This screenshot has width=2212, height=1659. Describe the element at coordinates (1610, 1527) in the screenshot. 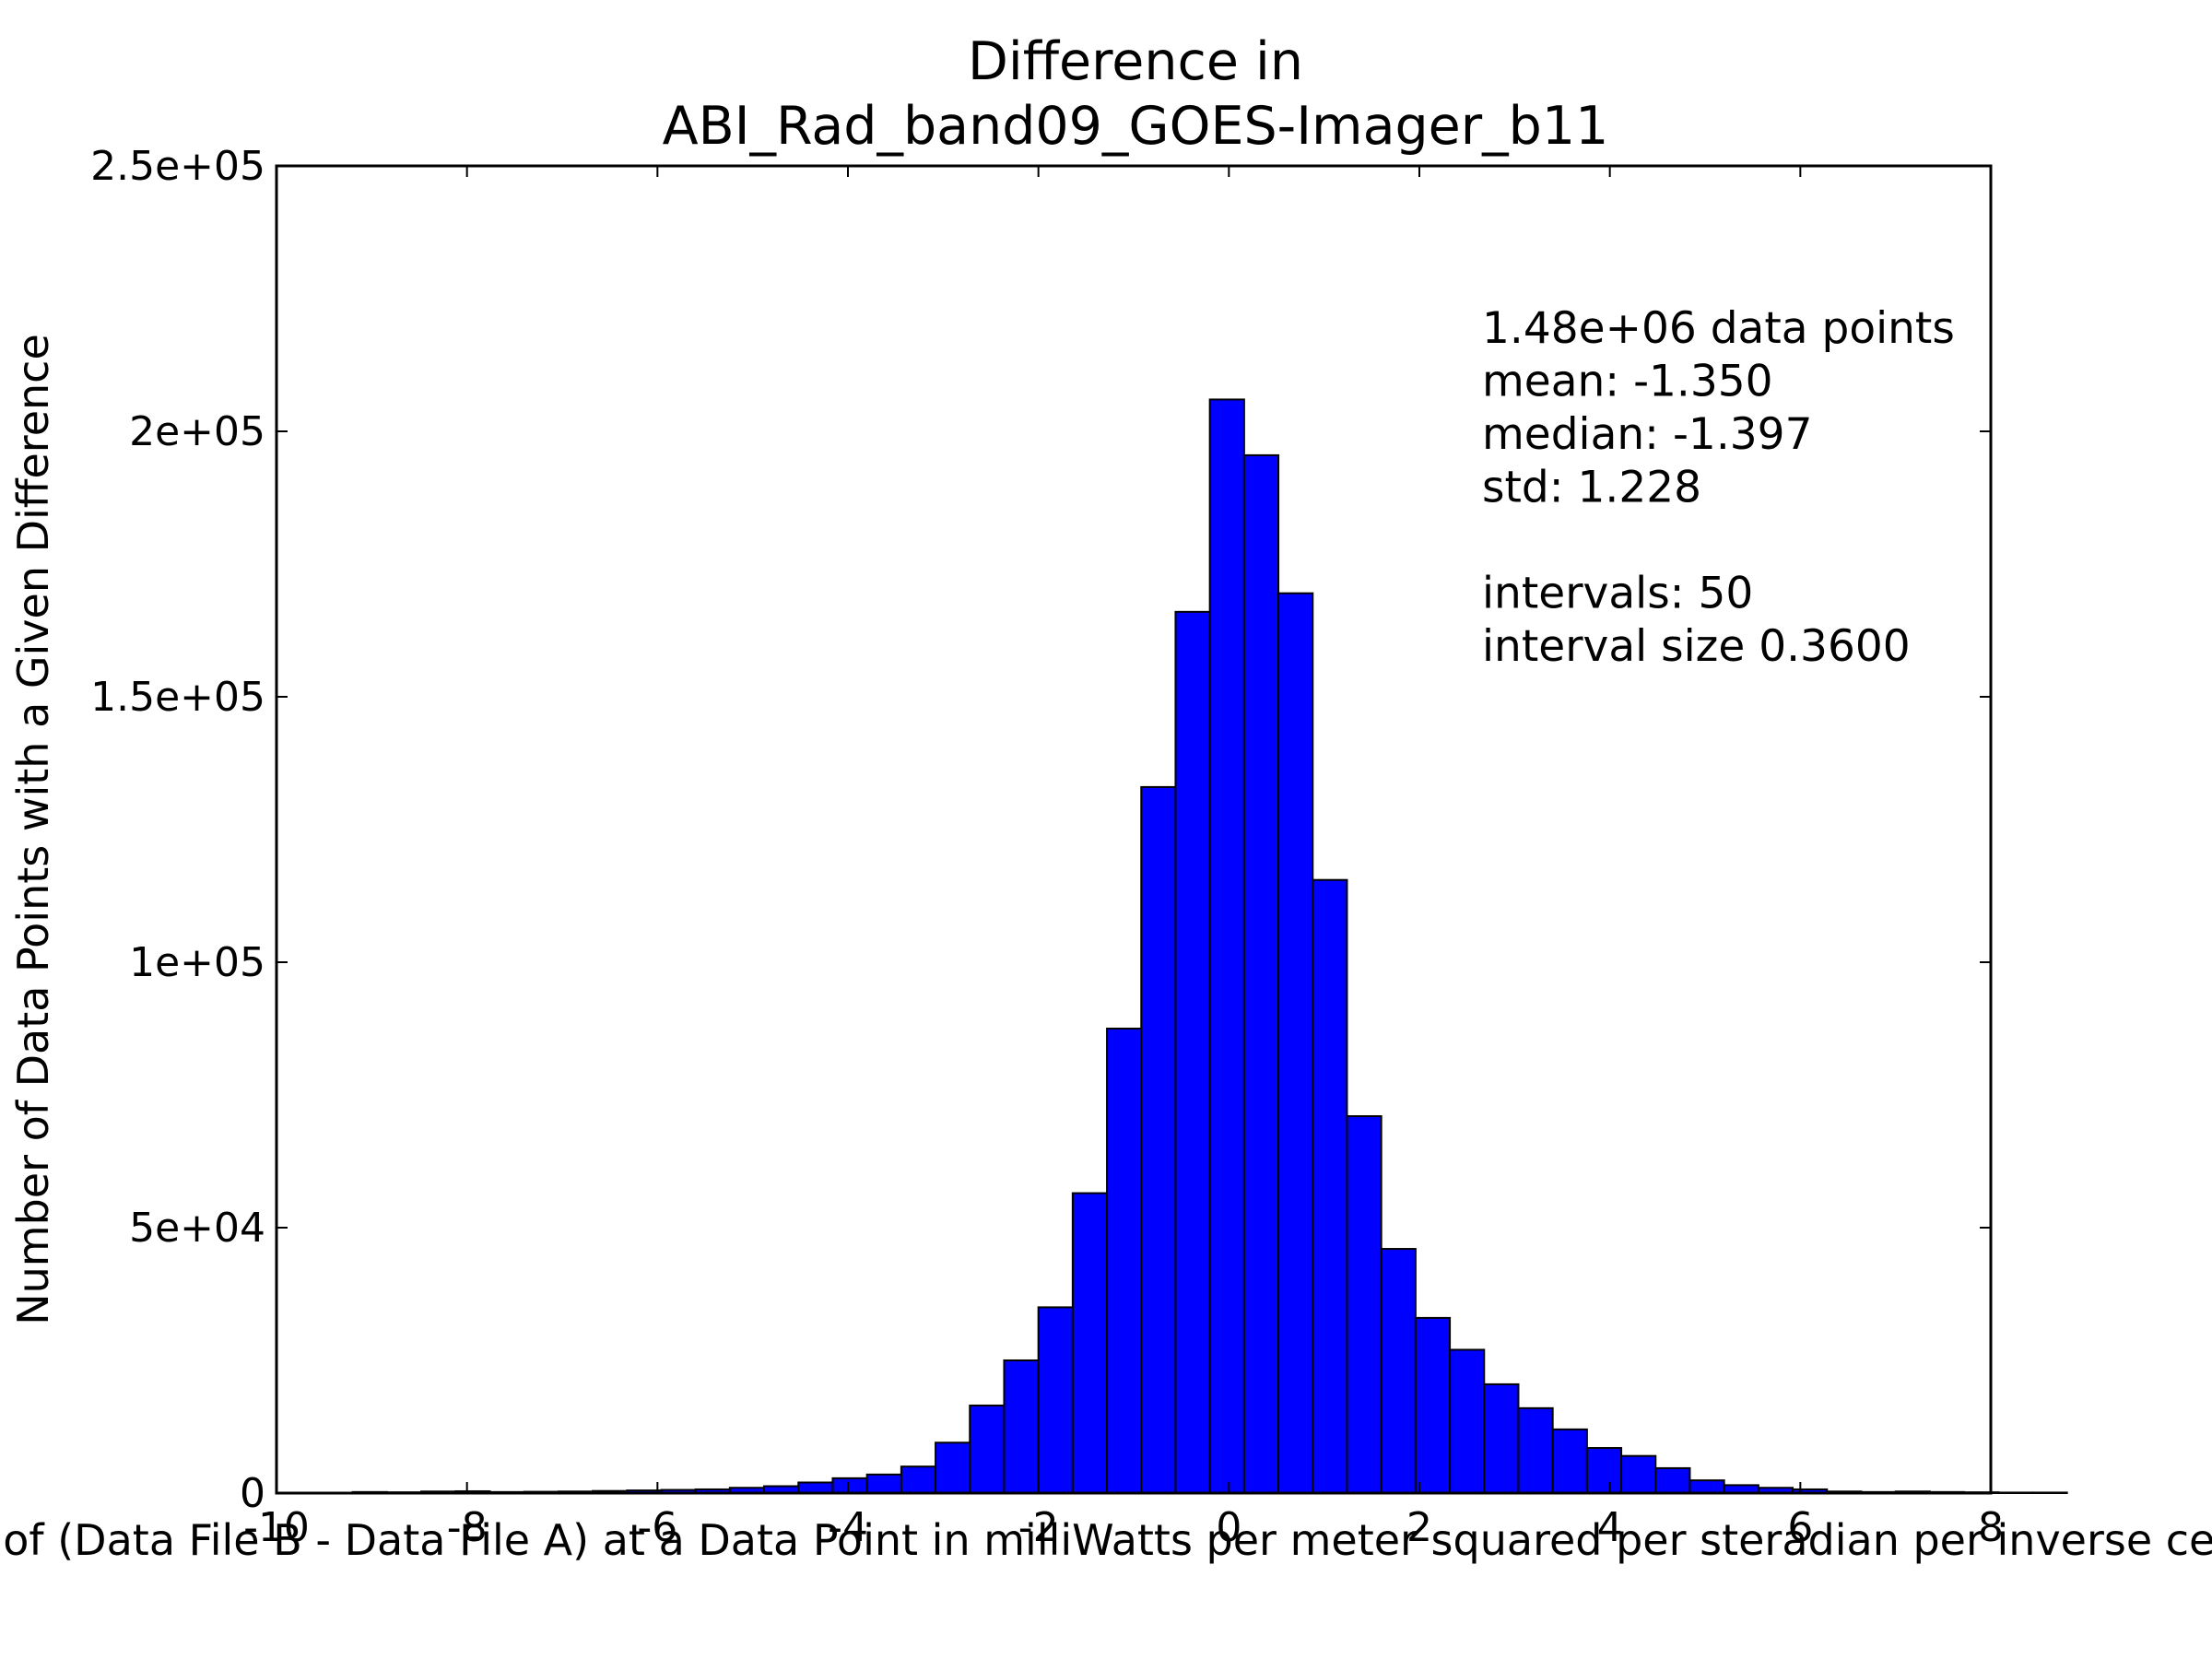

I see `x-tick-label: 4` at that location.